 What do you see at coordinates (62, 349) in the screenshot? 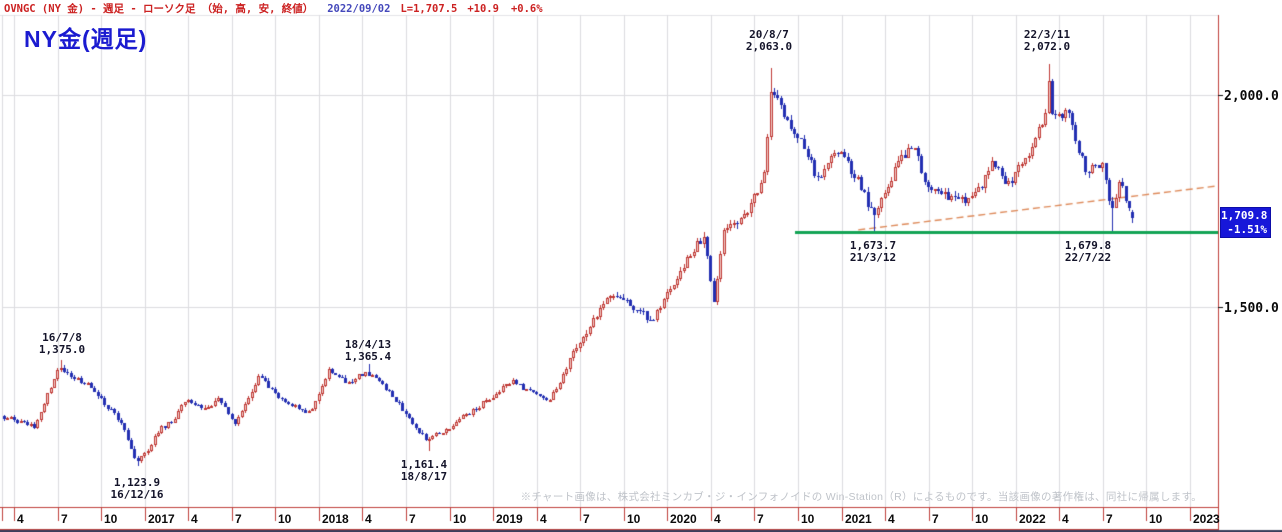
I see `annotation-line: 1,375.0` at bounding box center [62, 349].